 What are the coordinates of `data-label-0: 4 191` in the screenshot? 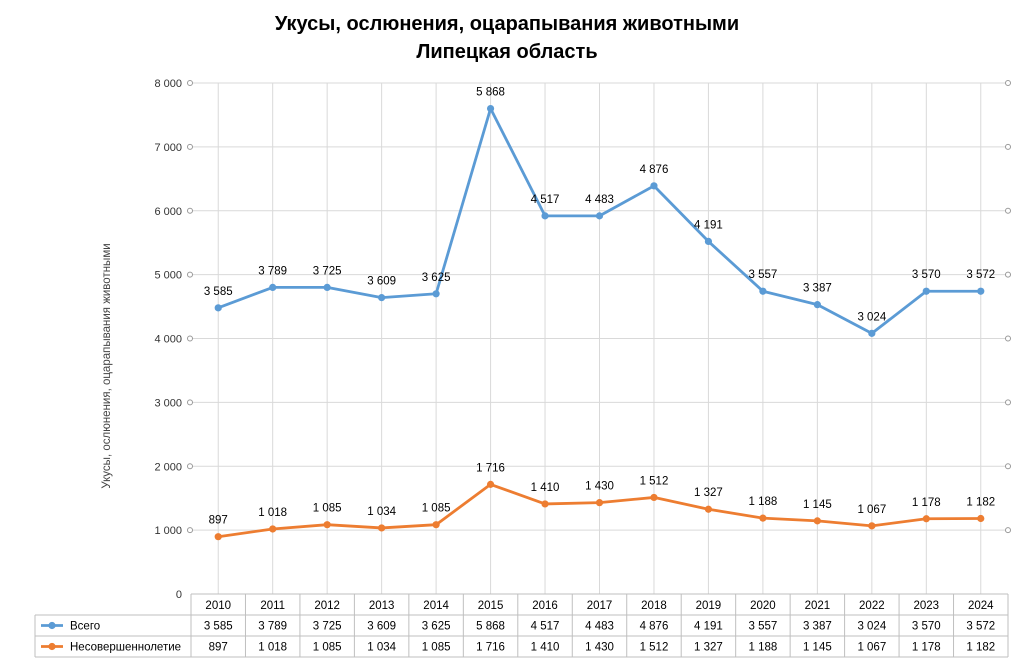 It's located at (708, 225).